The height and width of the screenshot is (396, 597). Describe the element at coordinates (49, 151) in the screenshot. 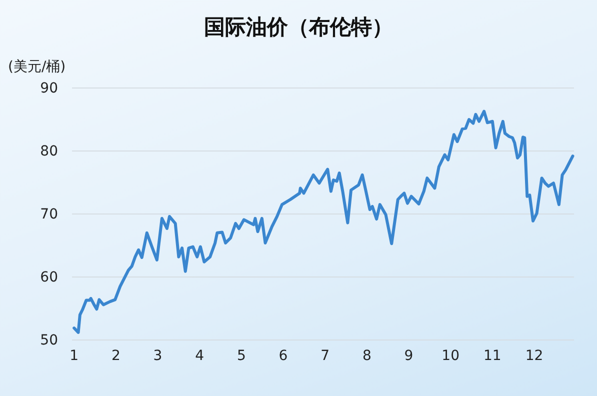

I see `y-tick-label: 80` at that location.